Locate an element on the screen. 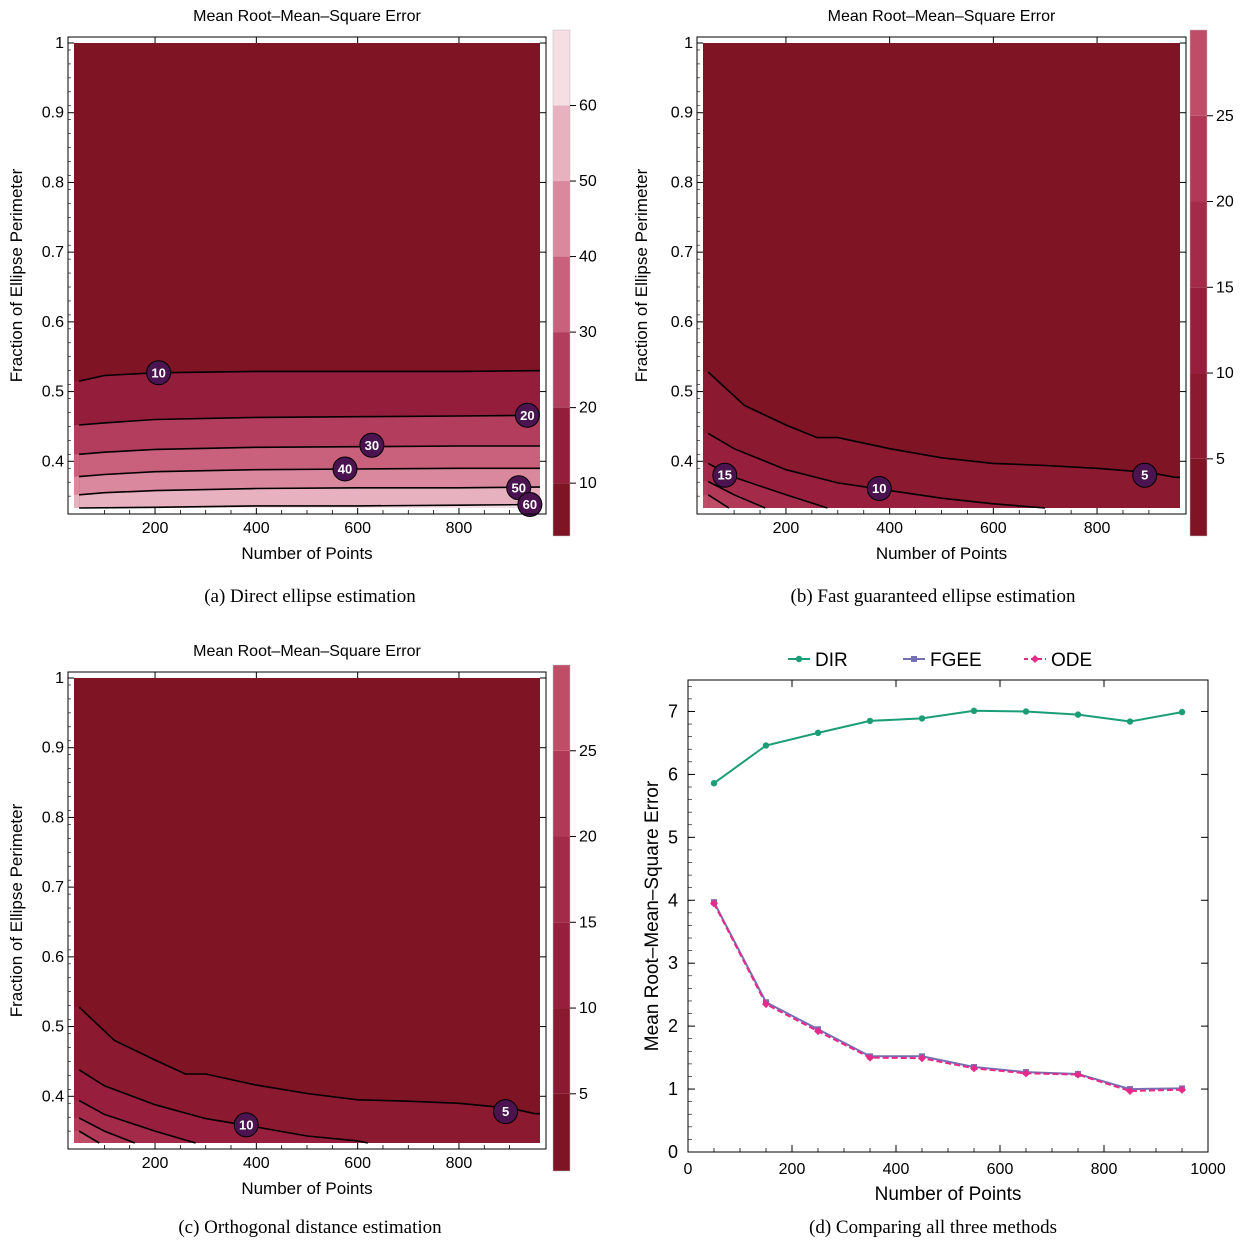  contour-label-20: 20 is located at coordinates (527, 415).